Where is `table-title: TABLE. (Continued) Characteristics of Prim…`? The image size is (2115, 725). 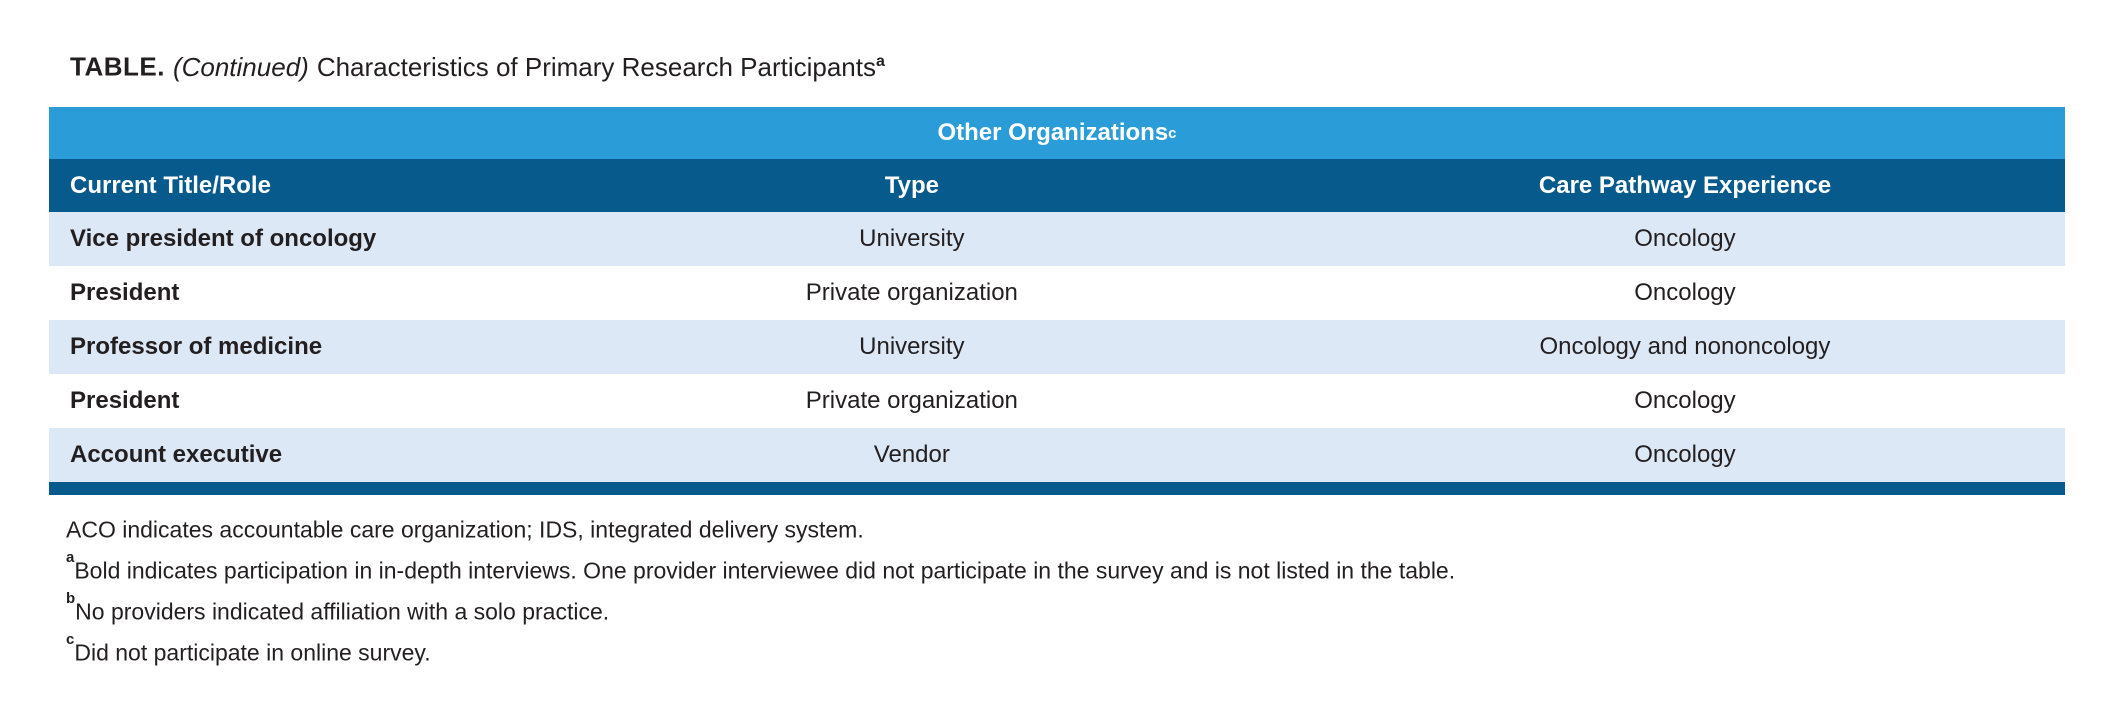 table-title: TABLE. (Continued) Characteristics of Prim… is located at coordinates (477, 64).